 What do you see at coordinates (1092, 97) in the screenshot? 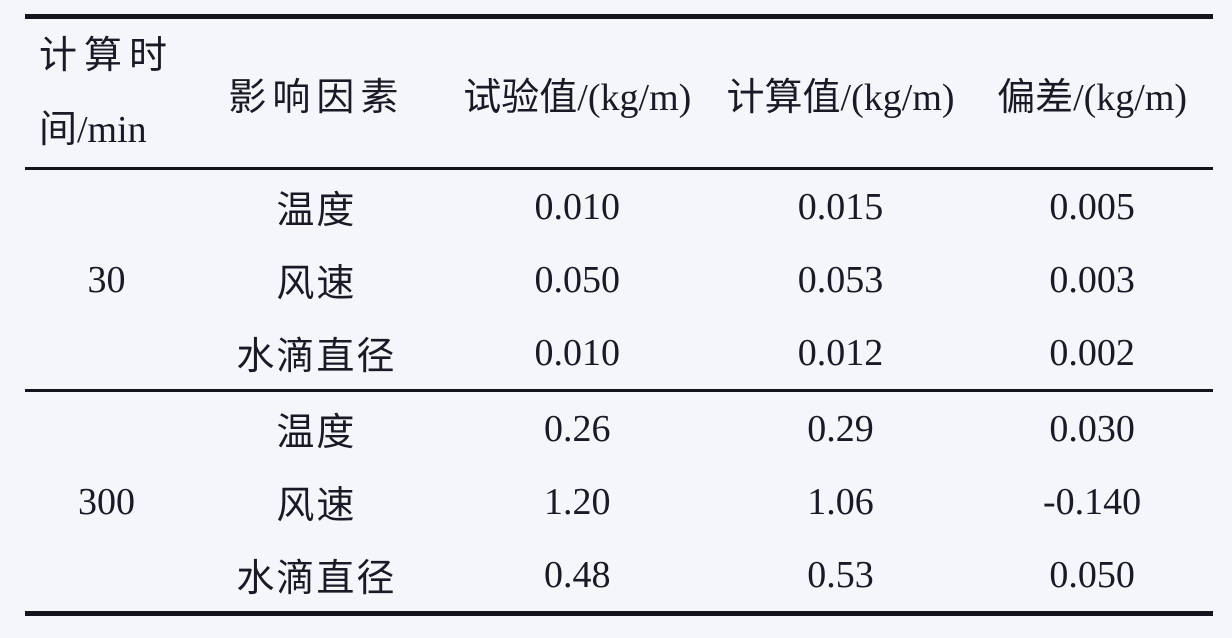
I see `header-deviation: 偏差/(kg/m)` at bounding box center [1092, 97].